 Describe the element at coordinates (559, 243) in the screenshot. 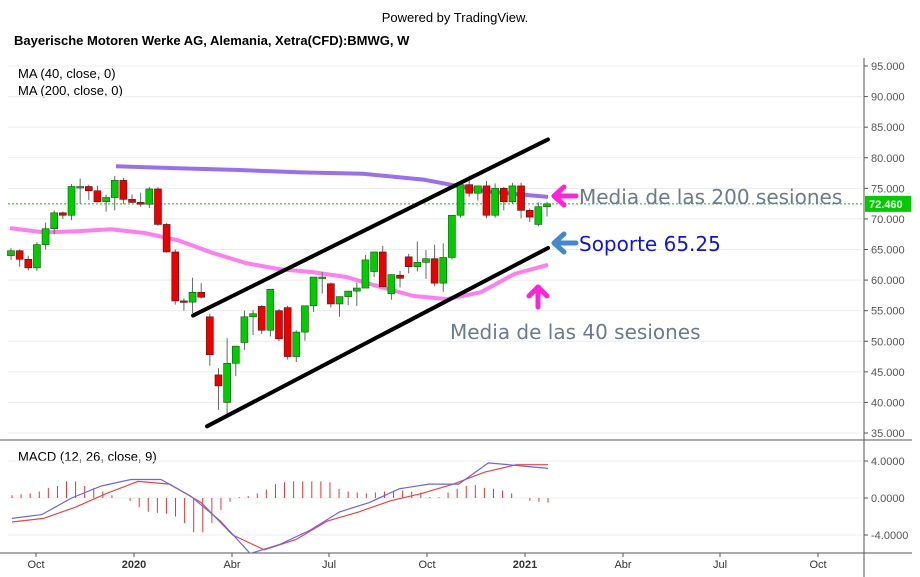

I see `arrow-head` at that location.